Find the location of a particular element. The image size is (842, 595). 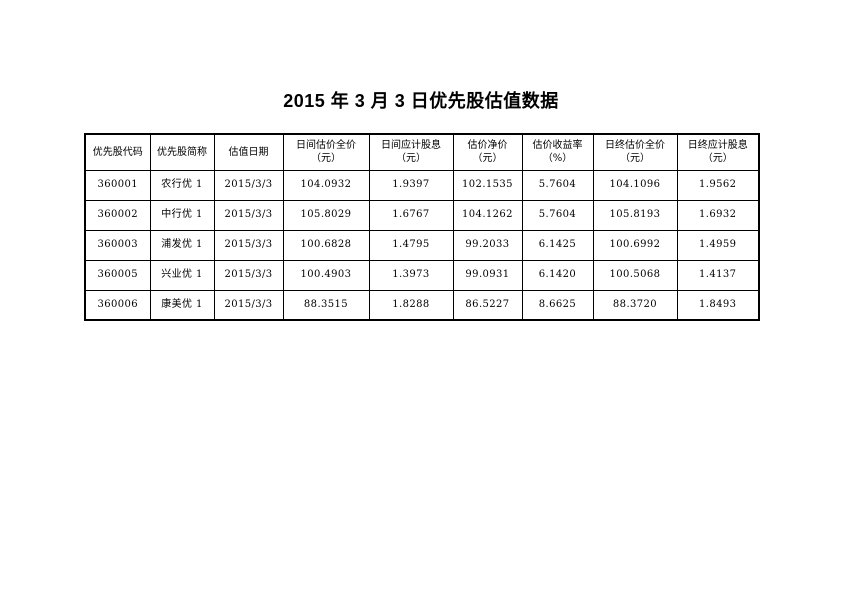

cell-intraday-accrued-dividend: 1.9397 is located at coordinates (411, 185).